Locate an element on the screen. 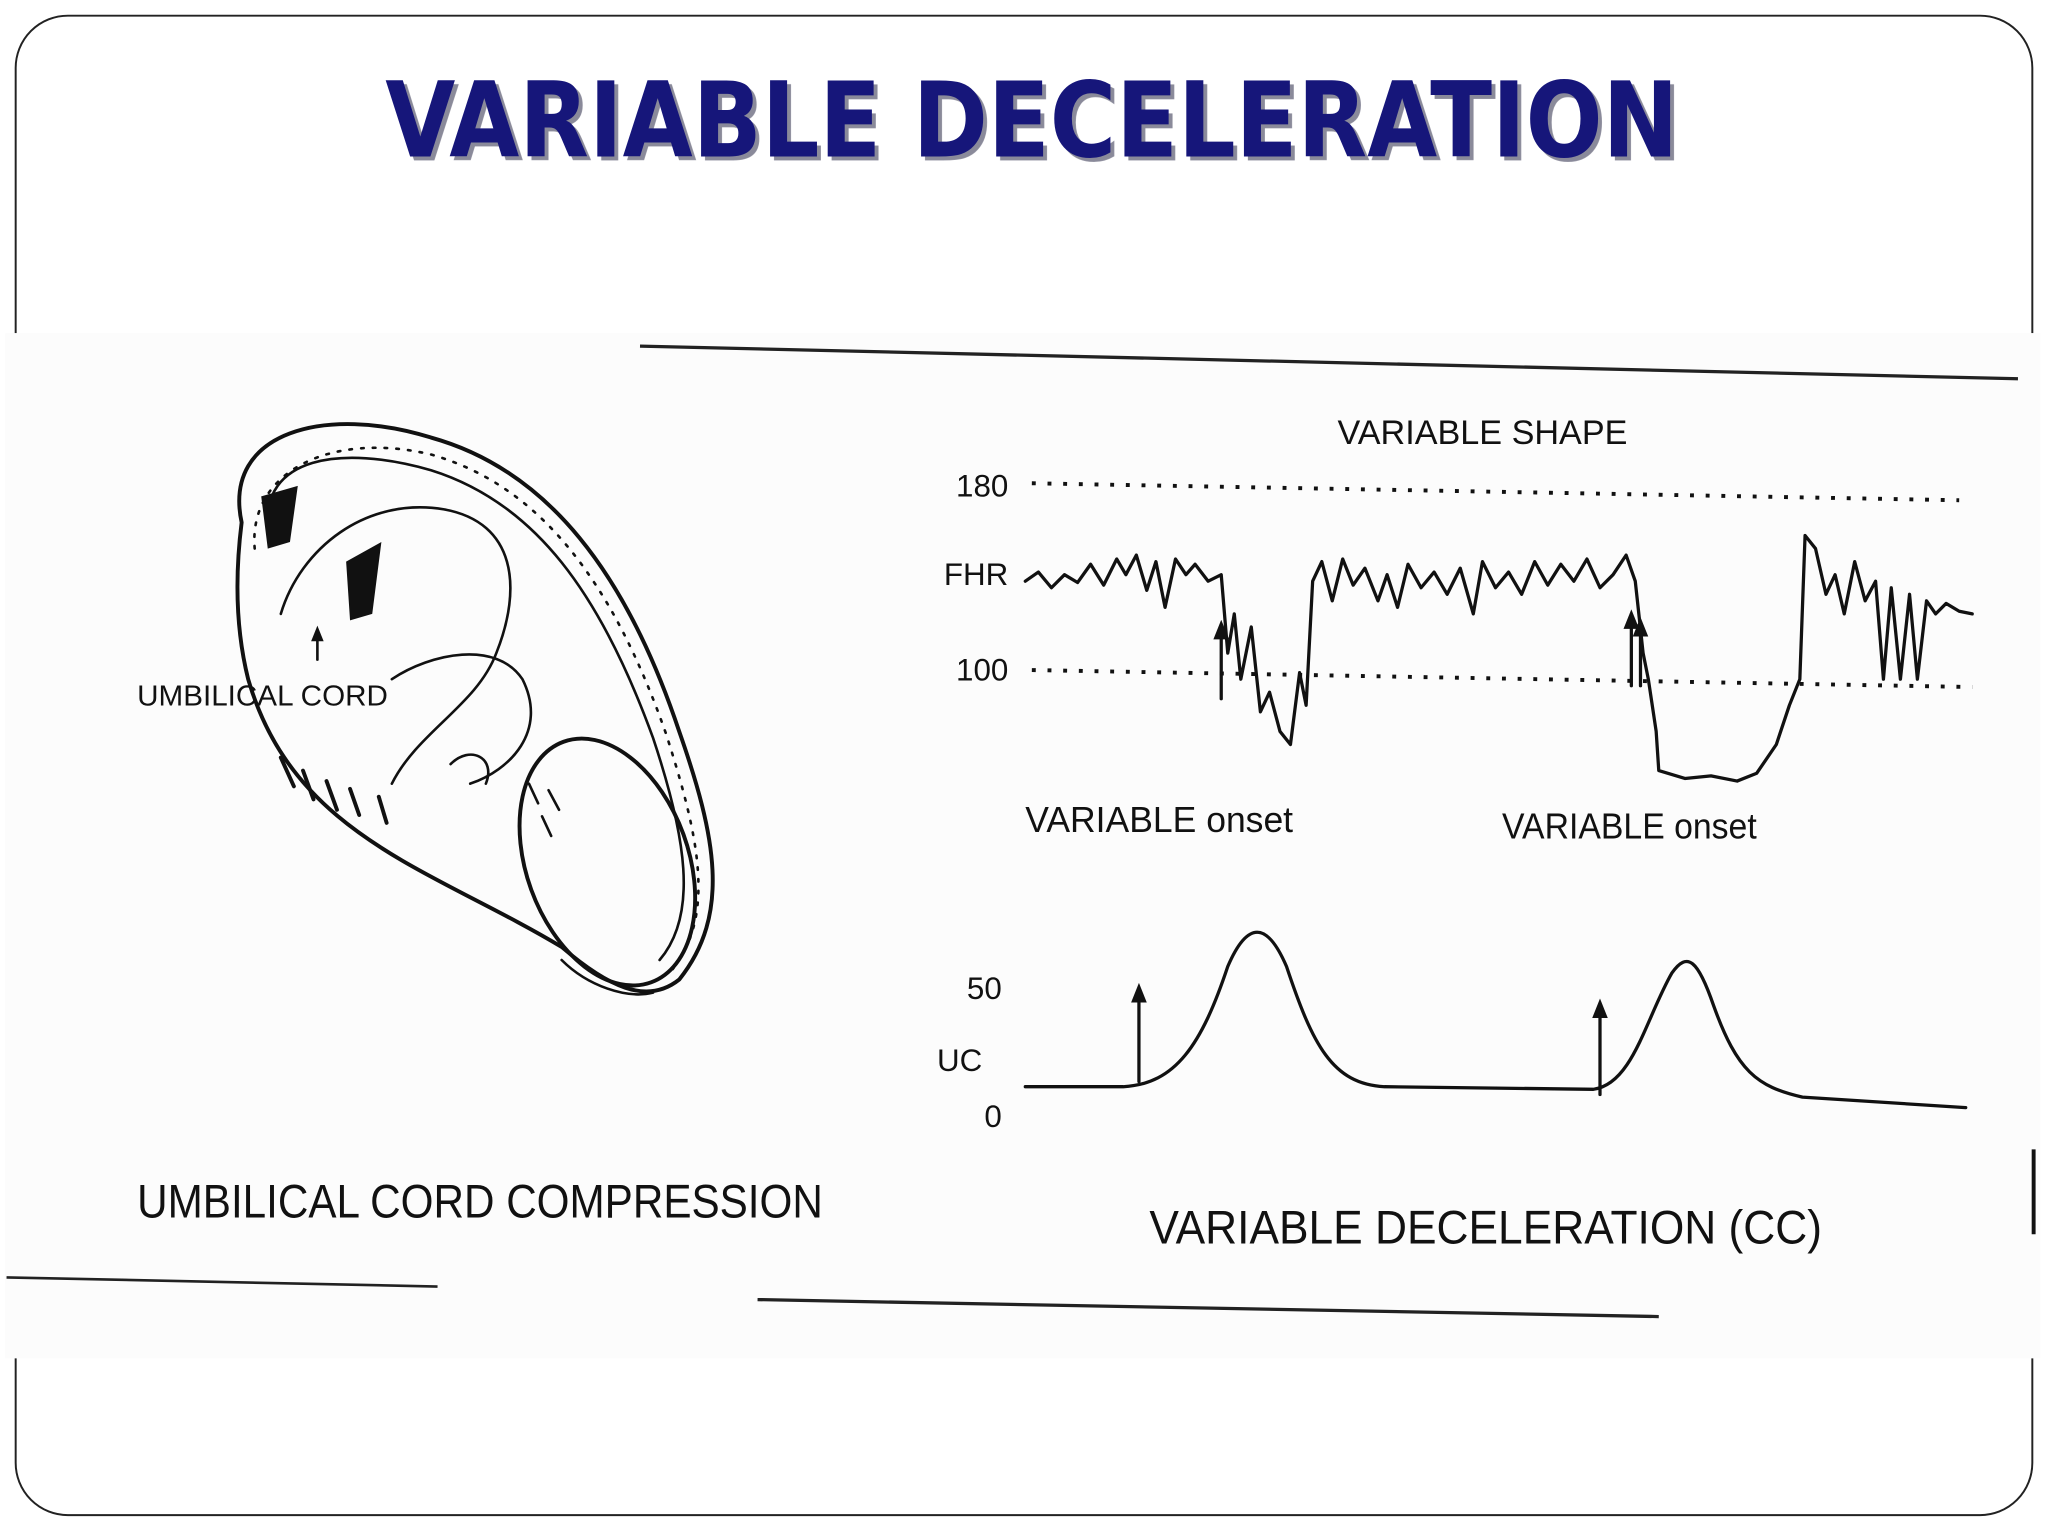  cord-label: UMBILICAL CORD is located at coordinates (262, 696).